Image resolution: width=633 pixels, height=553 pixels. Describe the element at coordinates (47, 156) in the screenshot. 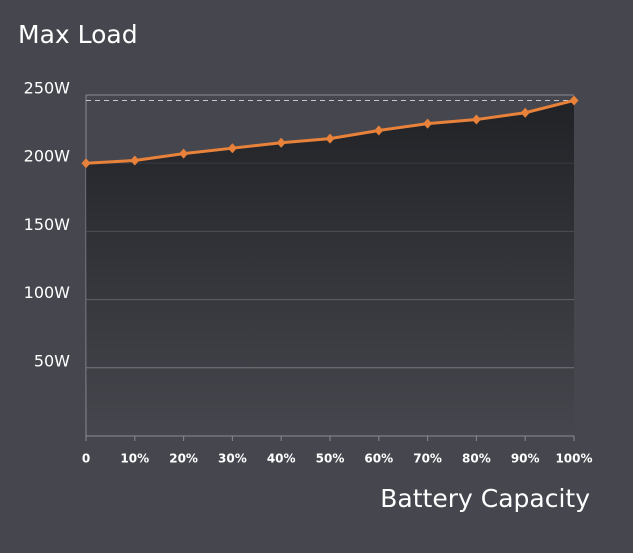

I see `y-tick-label: 200W` at that location.